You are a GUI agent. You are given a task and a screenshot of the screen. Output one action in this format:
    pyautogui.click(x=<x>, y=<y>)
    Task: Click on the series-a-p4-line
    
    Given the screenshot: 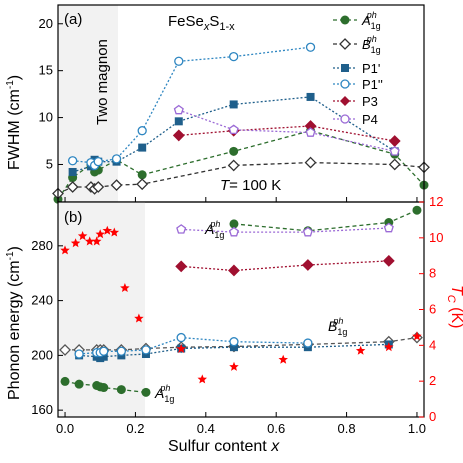 What is the action you would take?
    pyautogui.click(x=286, y=130)
    